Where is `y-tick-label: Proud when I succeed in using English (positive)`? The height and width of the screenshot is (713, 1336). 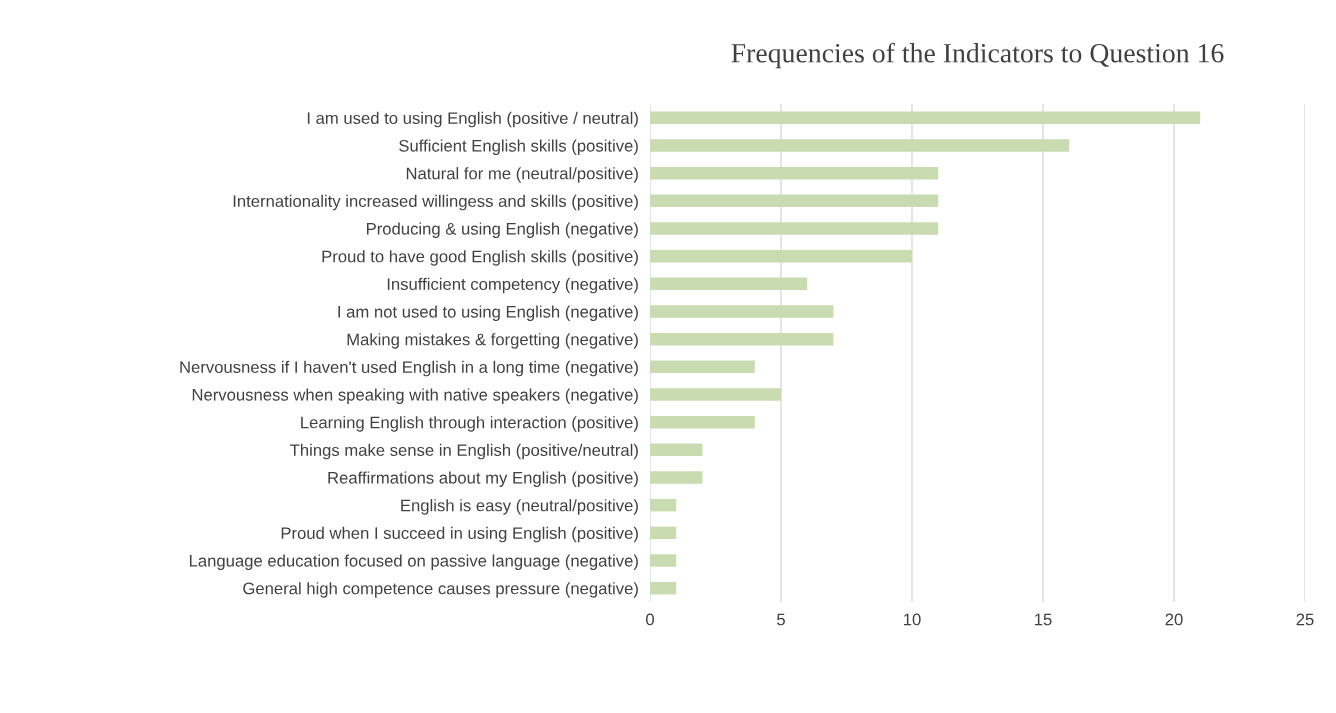
y-tick-label: Proud when I succeed in using English (positive) is located at coordinates (459, 534).